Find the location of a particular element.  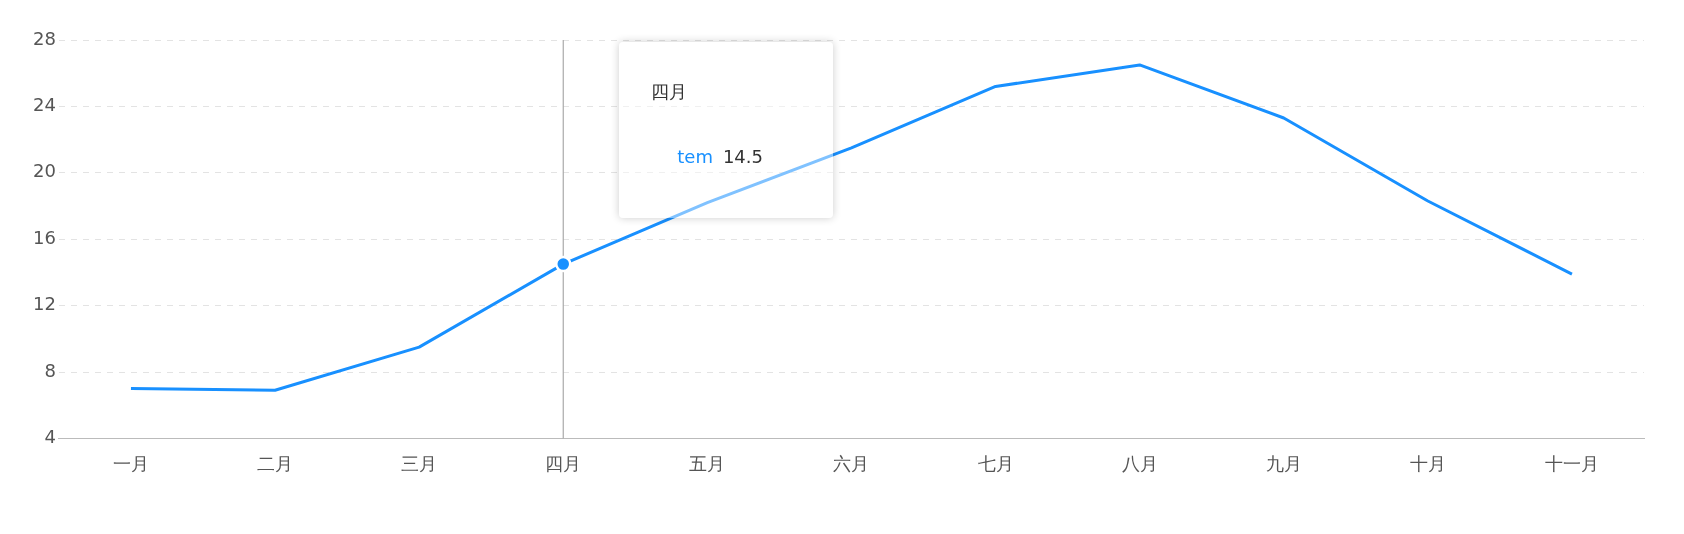

x-tick-label: 二月 is located at coordinates (275, 463).